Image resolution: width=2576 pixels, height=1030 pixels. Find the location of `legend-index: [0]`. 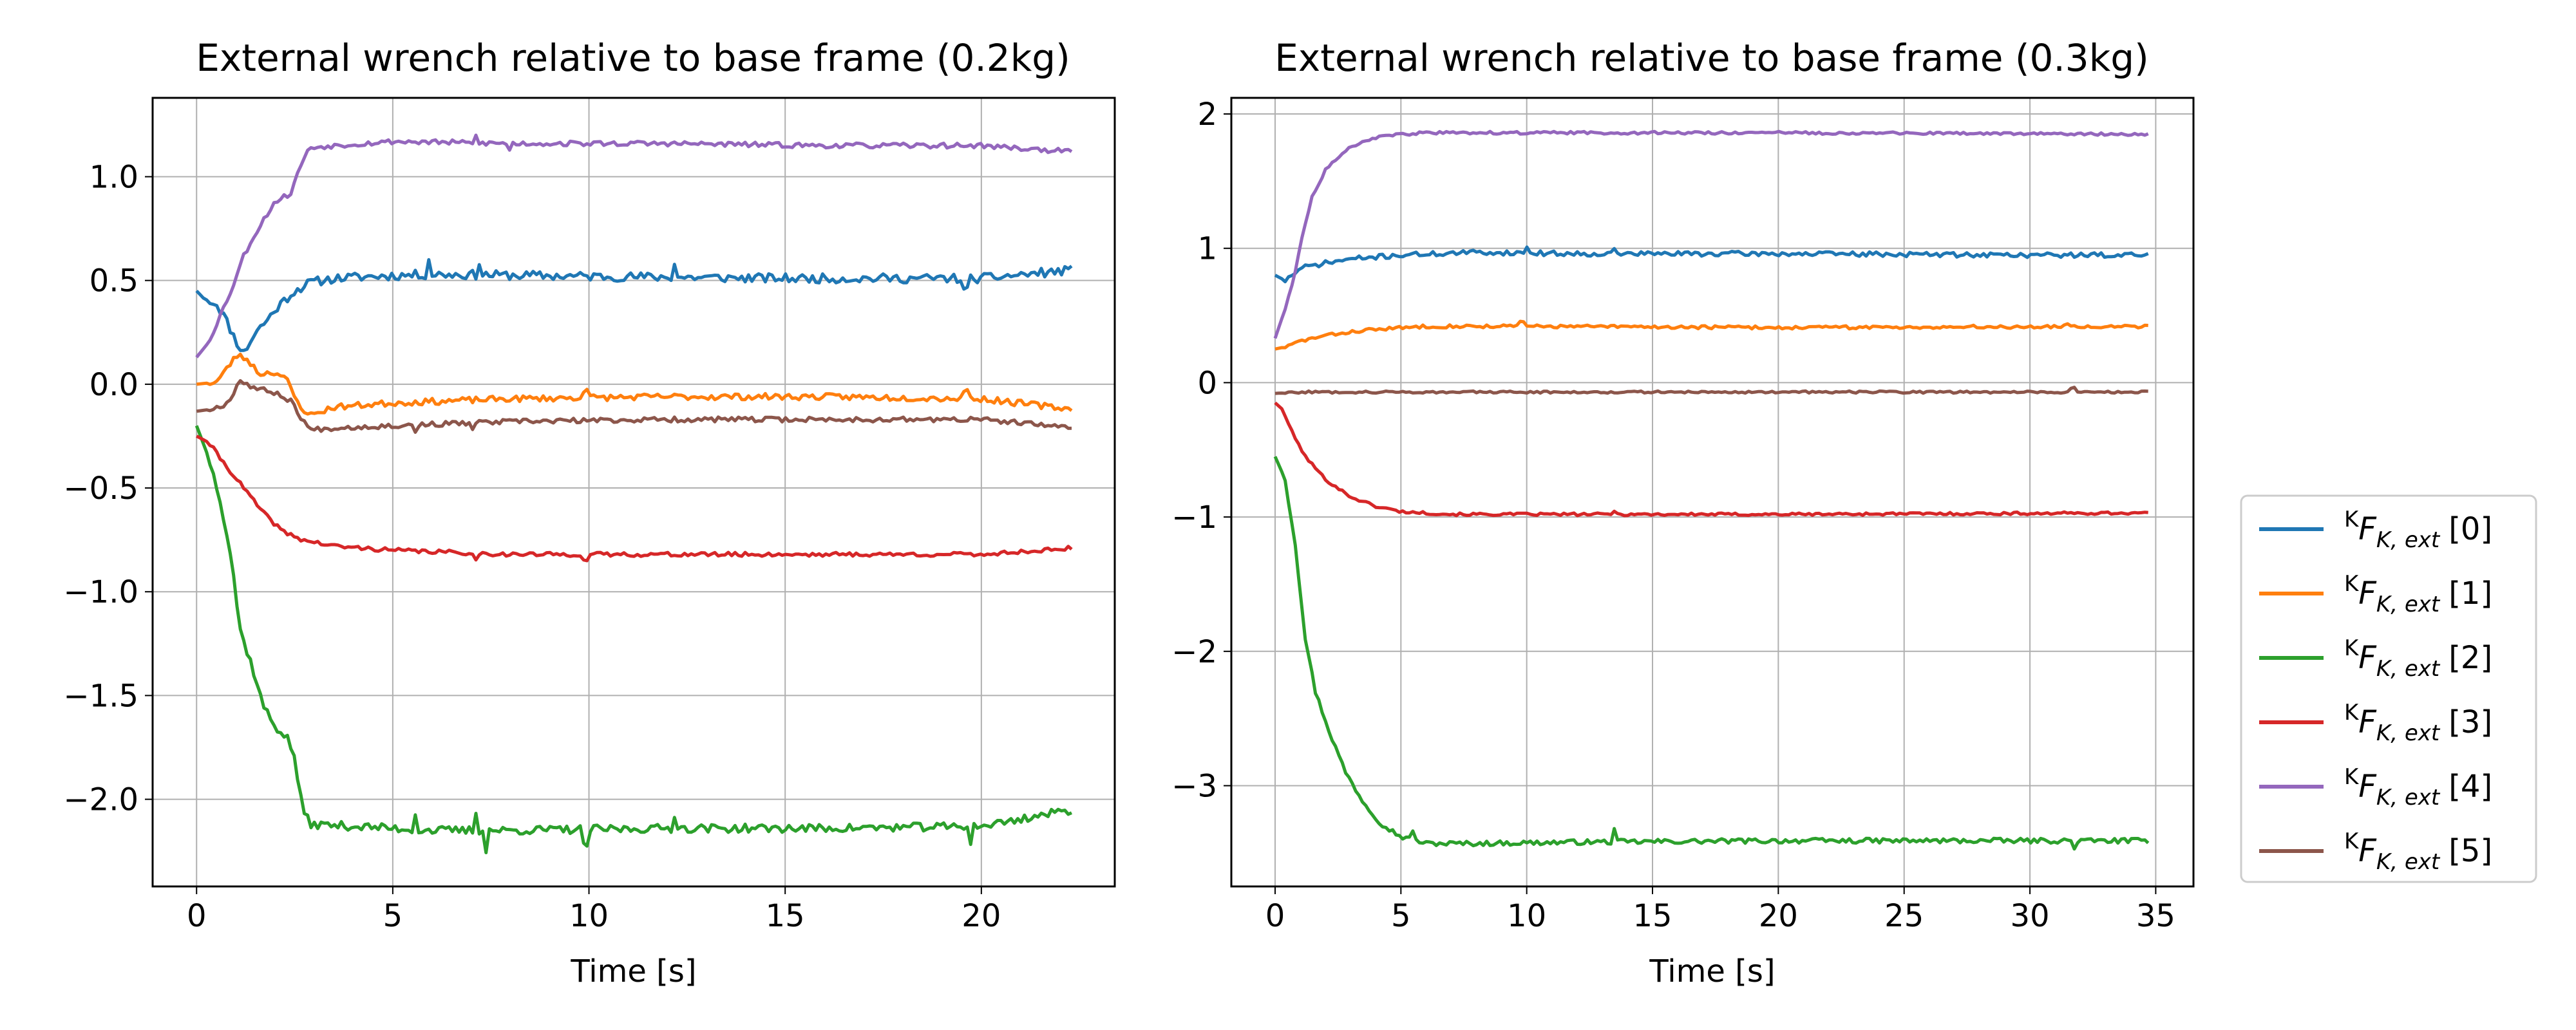

legend-index: [0] is located at coordinates (2470, 529).